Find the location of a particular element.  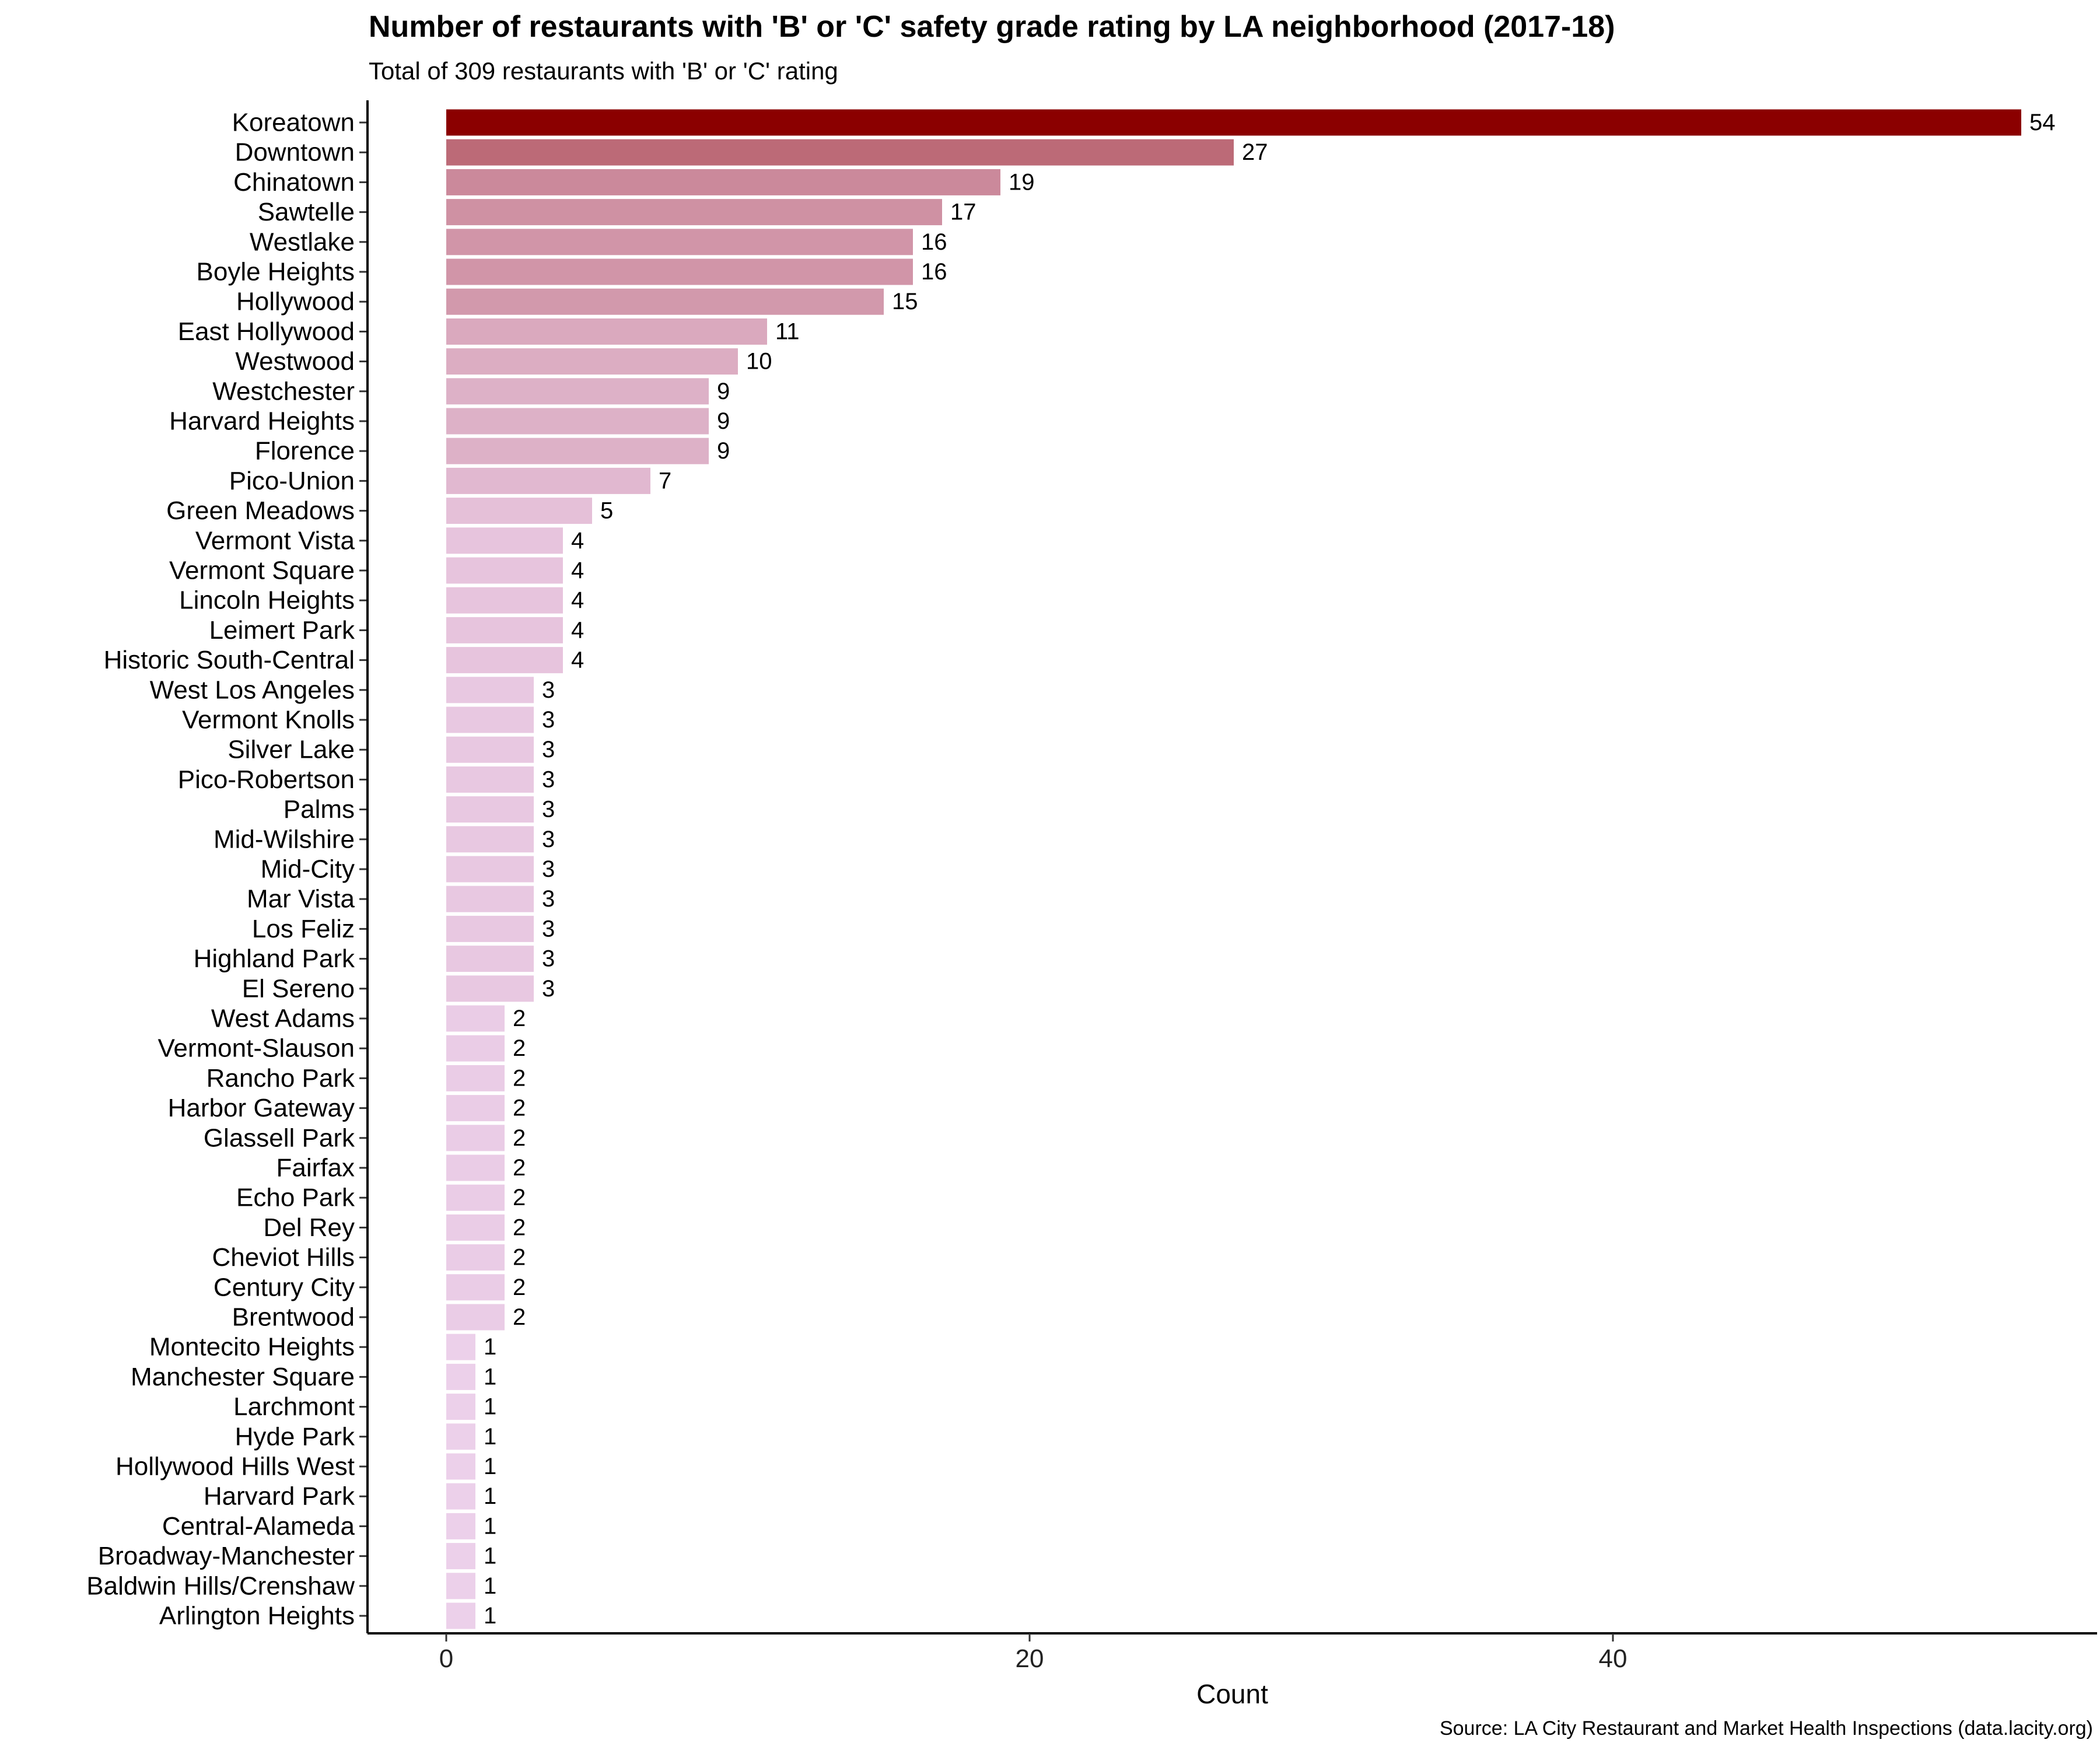

y-tick-label: Koreatown is located at coordinates (293, 123).